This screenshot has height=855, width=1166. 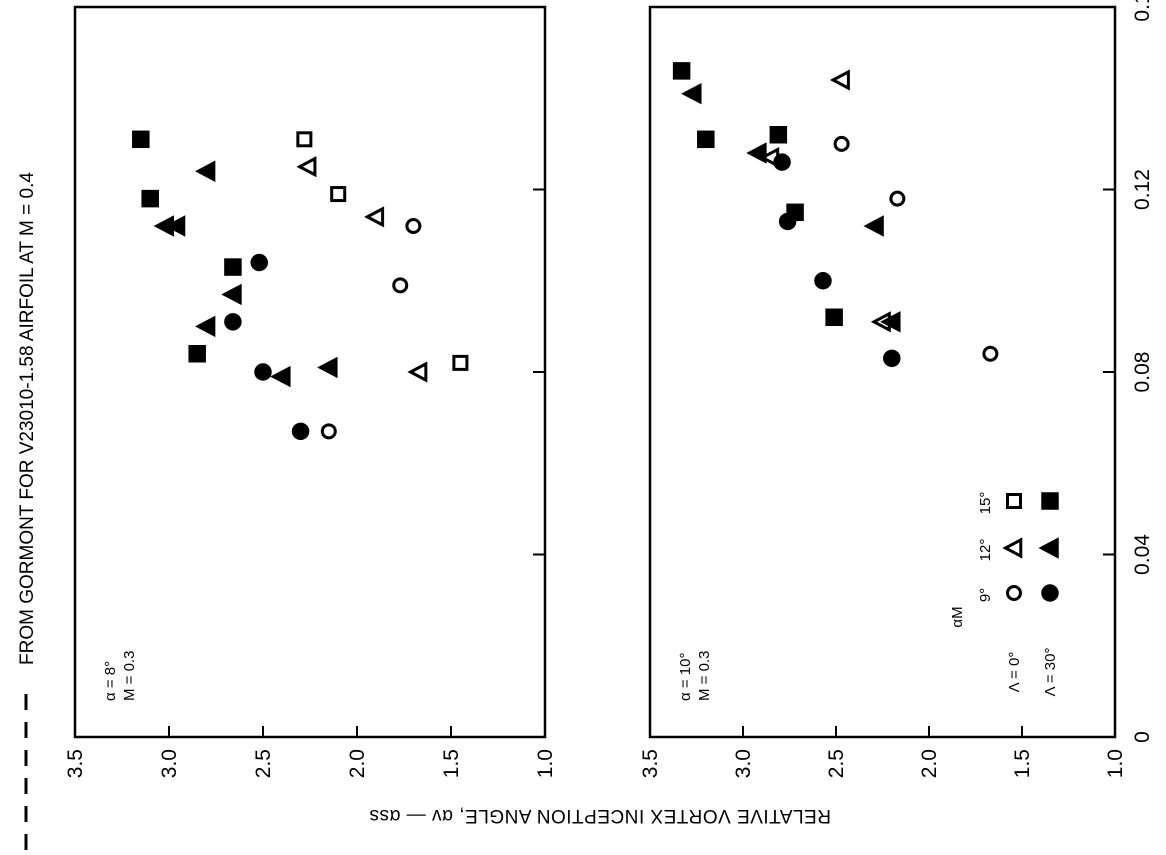 I want to click on legend-row-label: Λ = 30°, so click(x=1050, y=672).